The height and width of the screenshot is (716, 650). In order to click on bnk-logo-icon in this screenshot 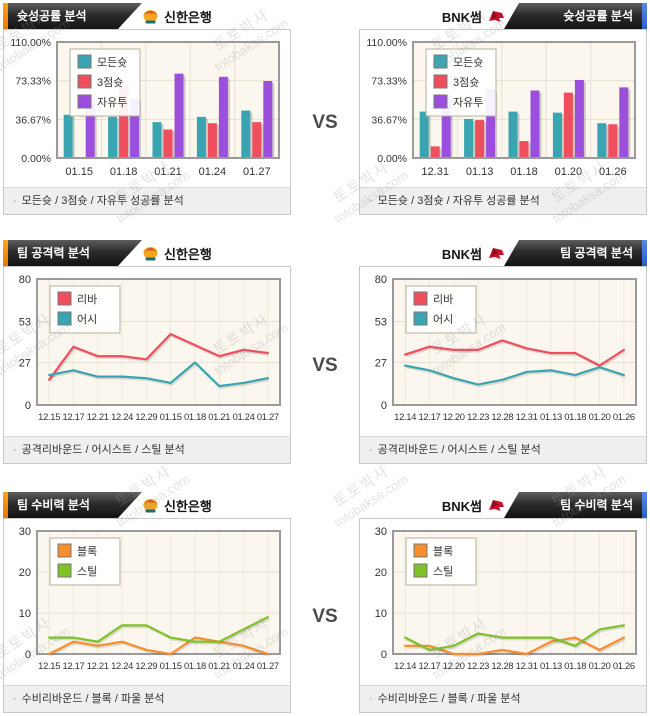, I will do `click(496, 16)`.